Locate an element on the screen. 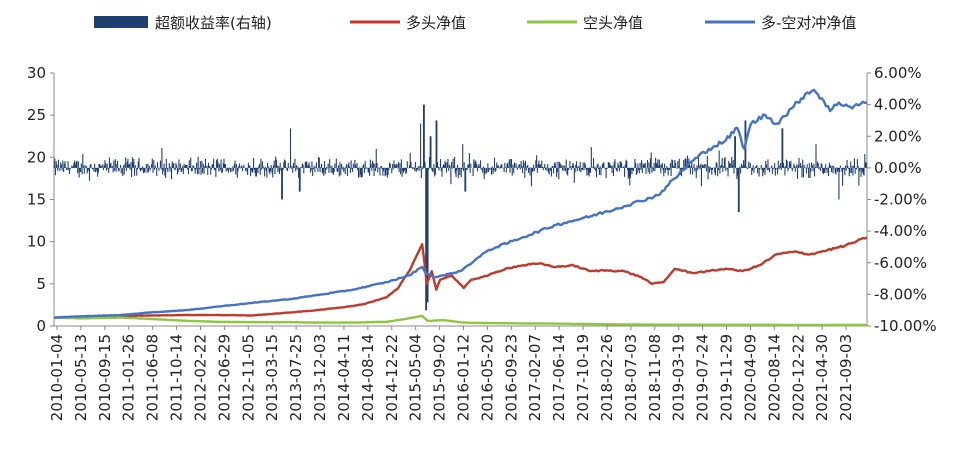 The image size is (966, 459). left-y-tick-label: 25 is located at coordinates (36, 115).